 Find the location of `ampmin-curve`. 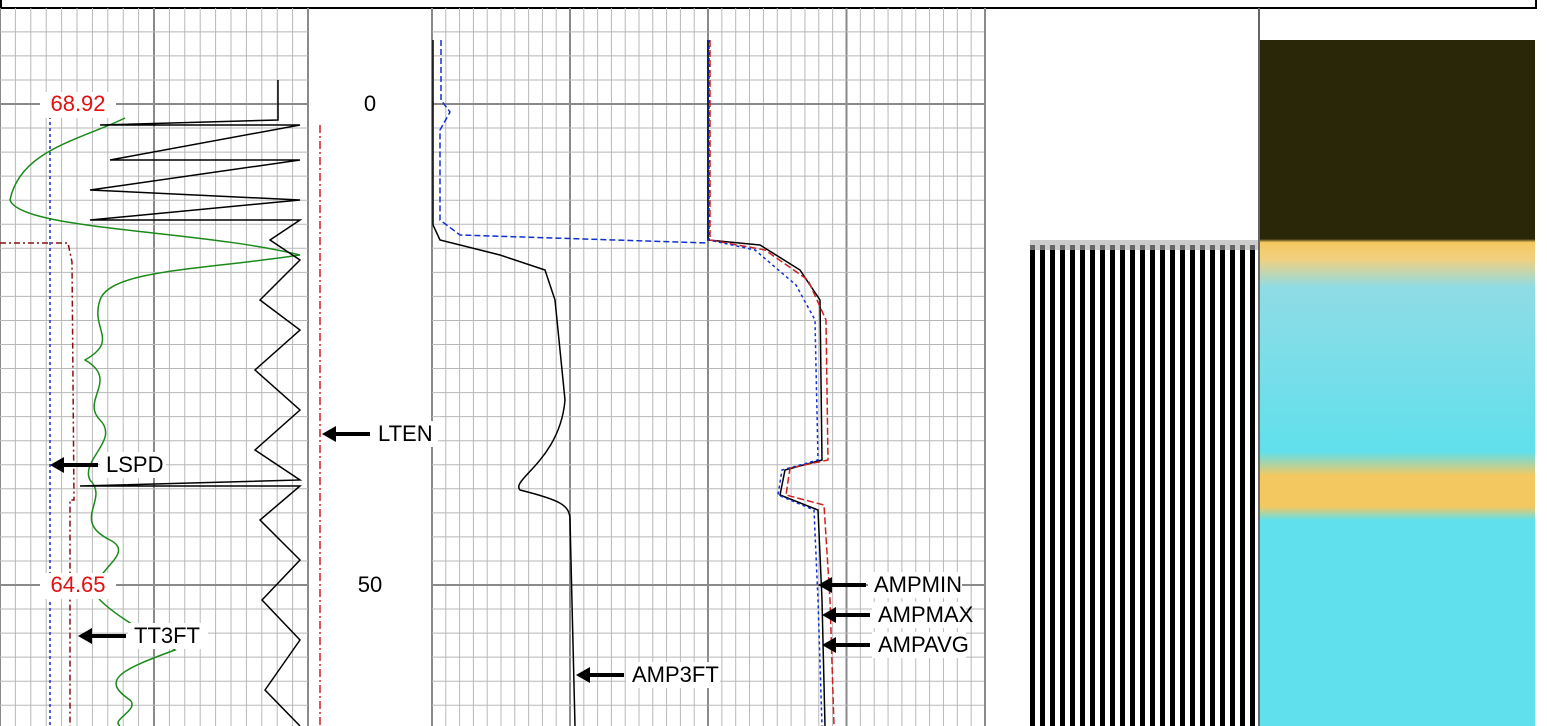

ampmin-curve is located at coordinates (765, 383).